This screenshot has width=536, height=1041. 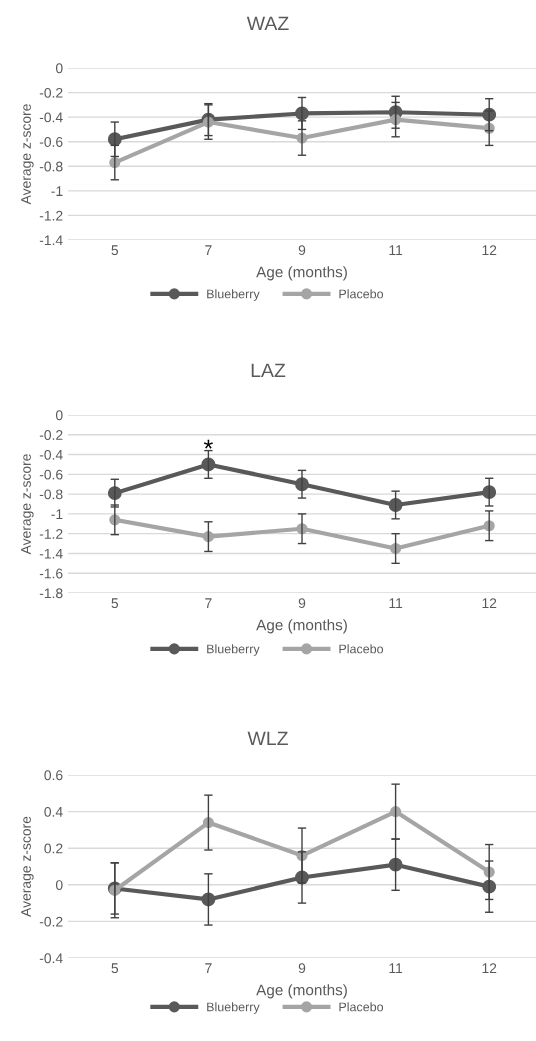 I want to click on chart-title: WLZ, so click(x=267, y=738).